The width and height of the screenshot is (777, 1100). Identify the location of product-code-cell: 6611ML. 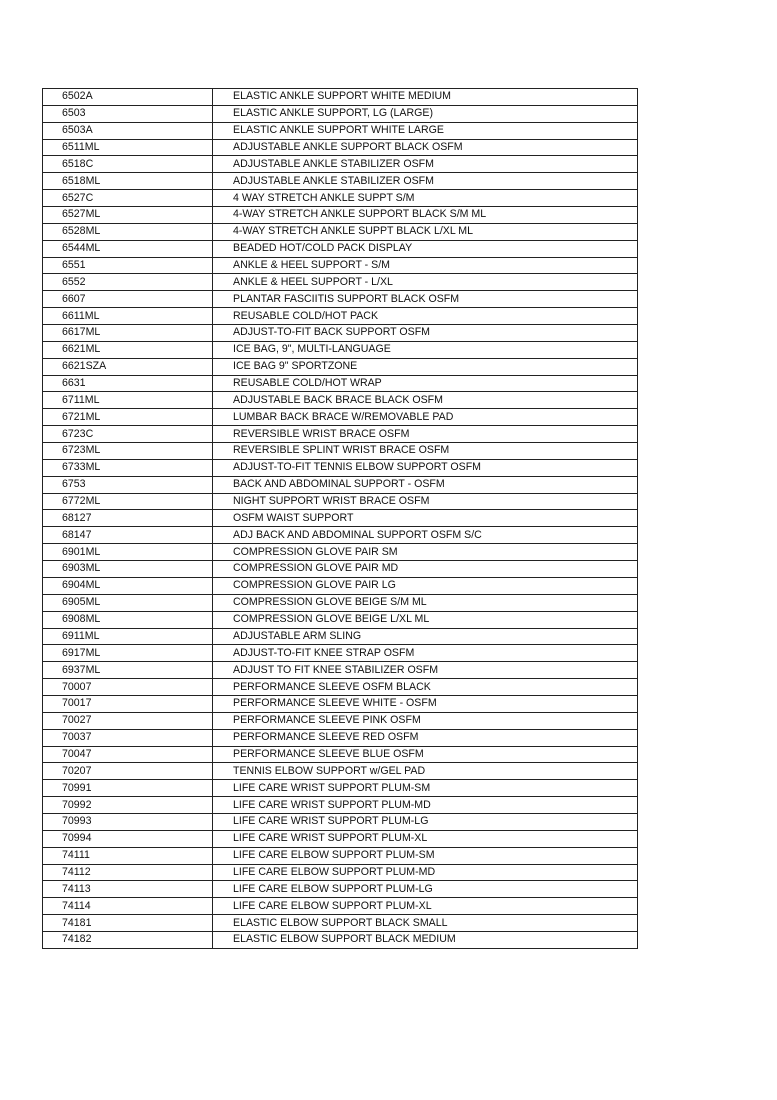
(127, 316).